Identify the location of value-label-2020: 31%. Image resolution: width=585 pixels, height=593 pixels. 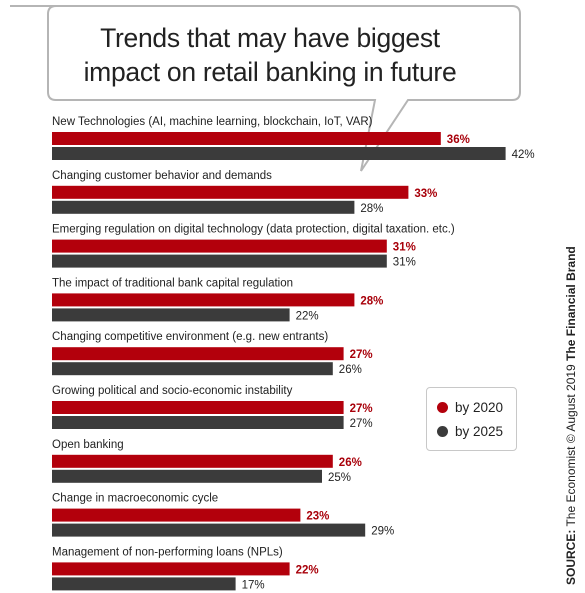
(404, 248).